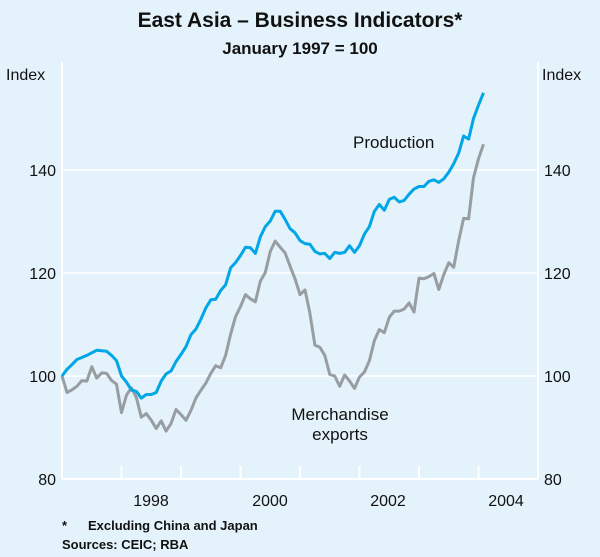 Image resolution: width=600 pixels, height=557 pixels. What do you see at coordinates (328, 501) in the screenshot?
I see `x-tick-labels: 1998 2000 2002 2004` at bounding box center [328, 501].